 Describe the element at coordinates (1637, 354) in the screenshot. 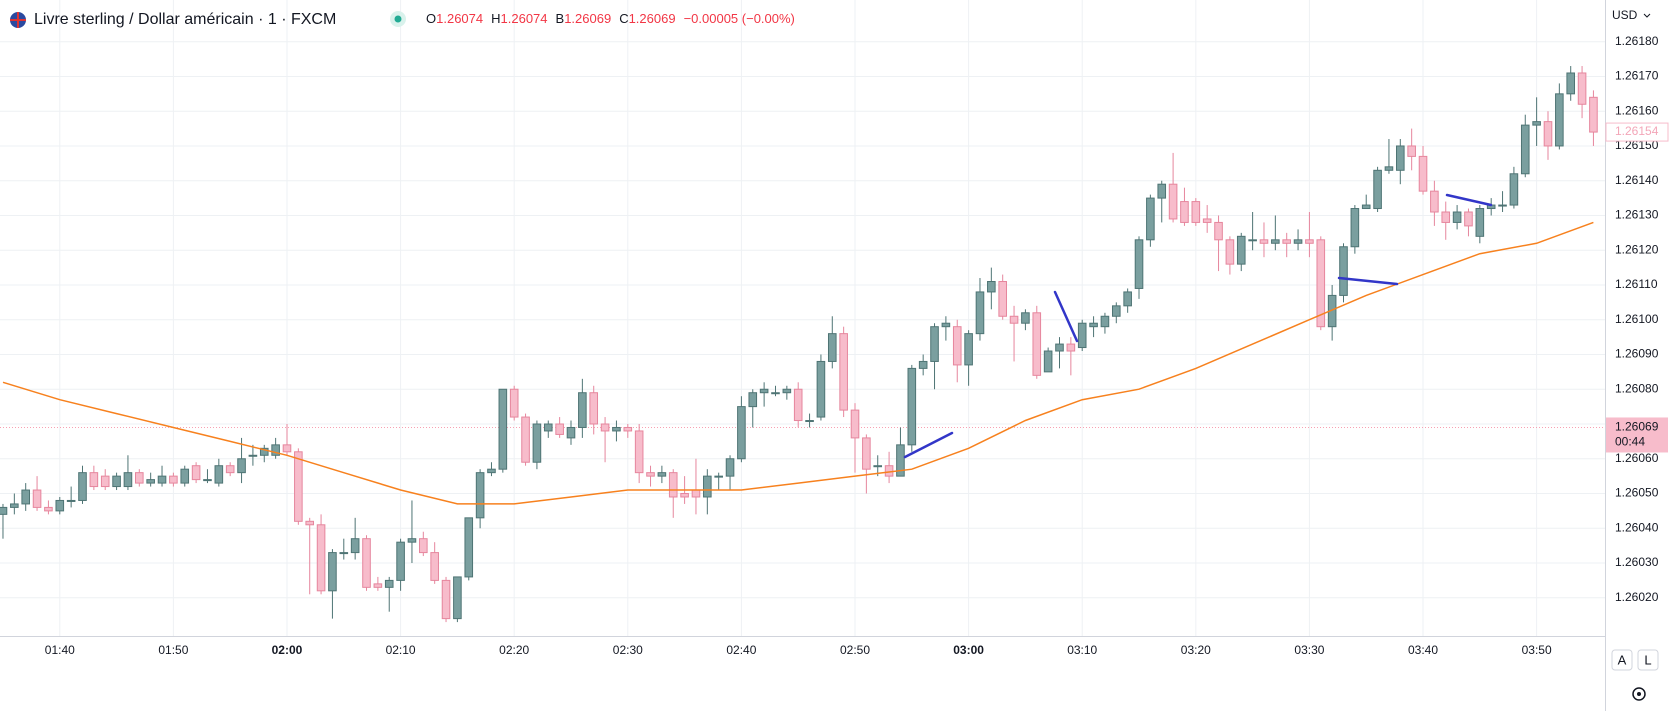

I see `y-tick-label: 1.26090` at that location.